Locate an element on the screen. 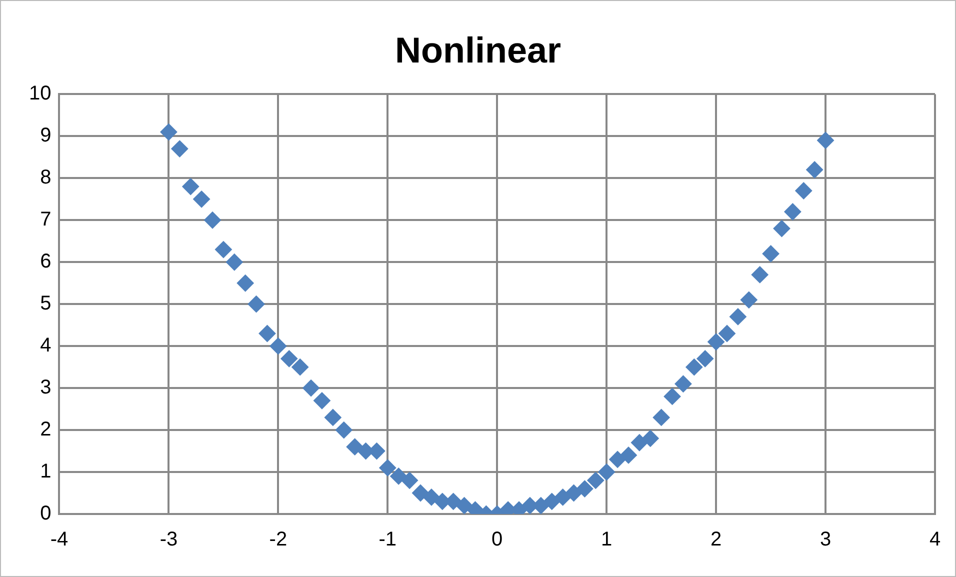 This screenshot has width=956, height=577. x-tick-label: -2 is located at coordinates (278, 539).